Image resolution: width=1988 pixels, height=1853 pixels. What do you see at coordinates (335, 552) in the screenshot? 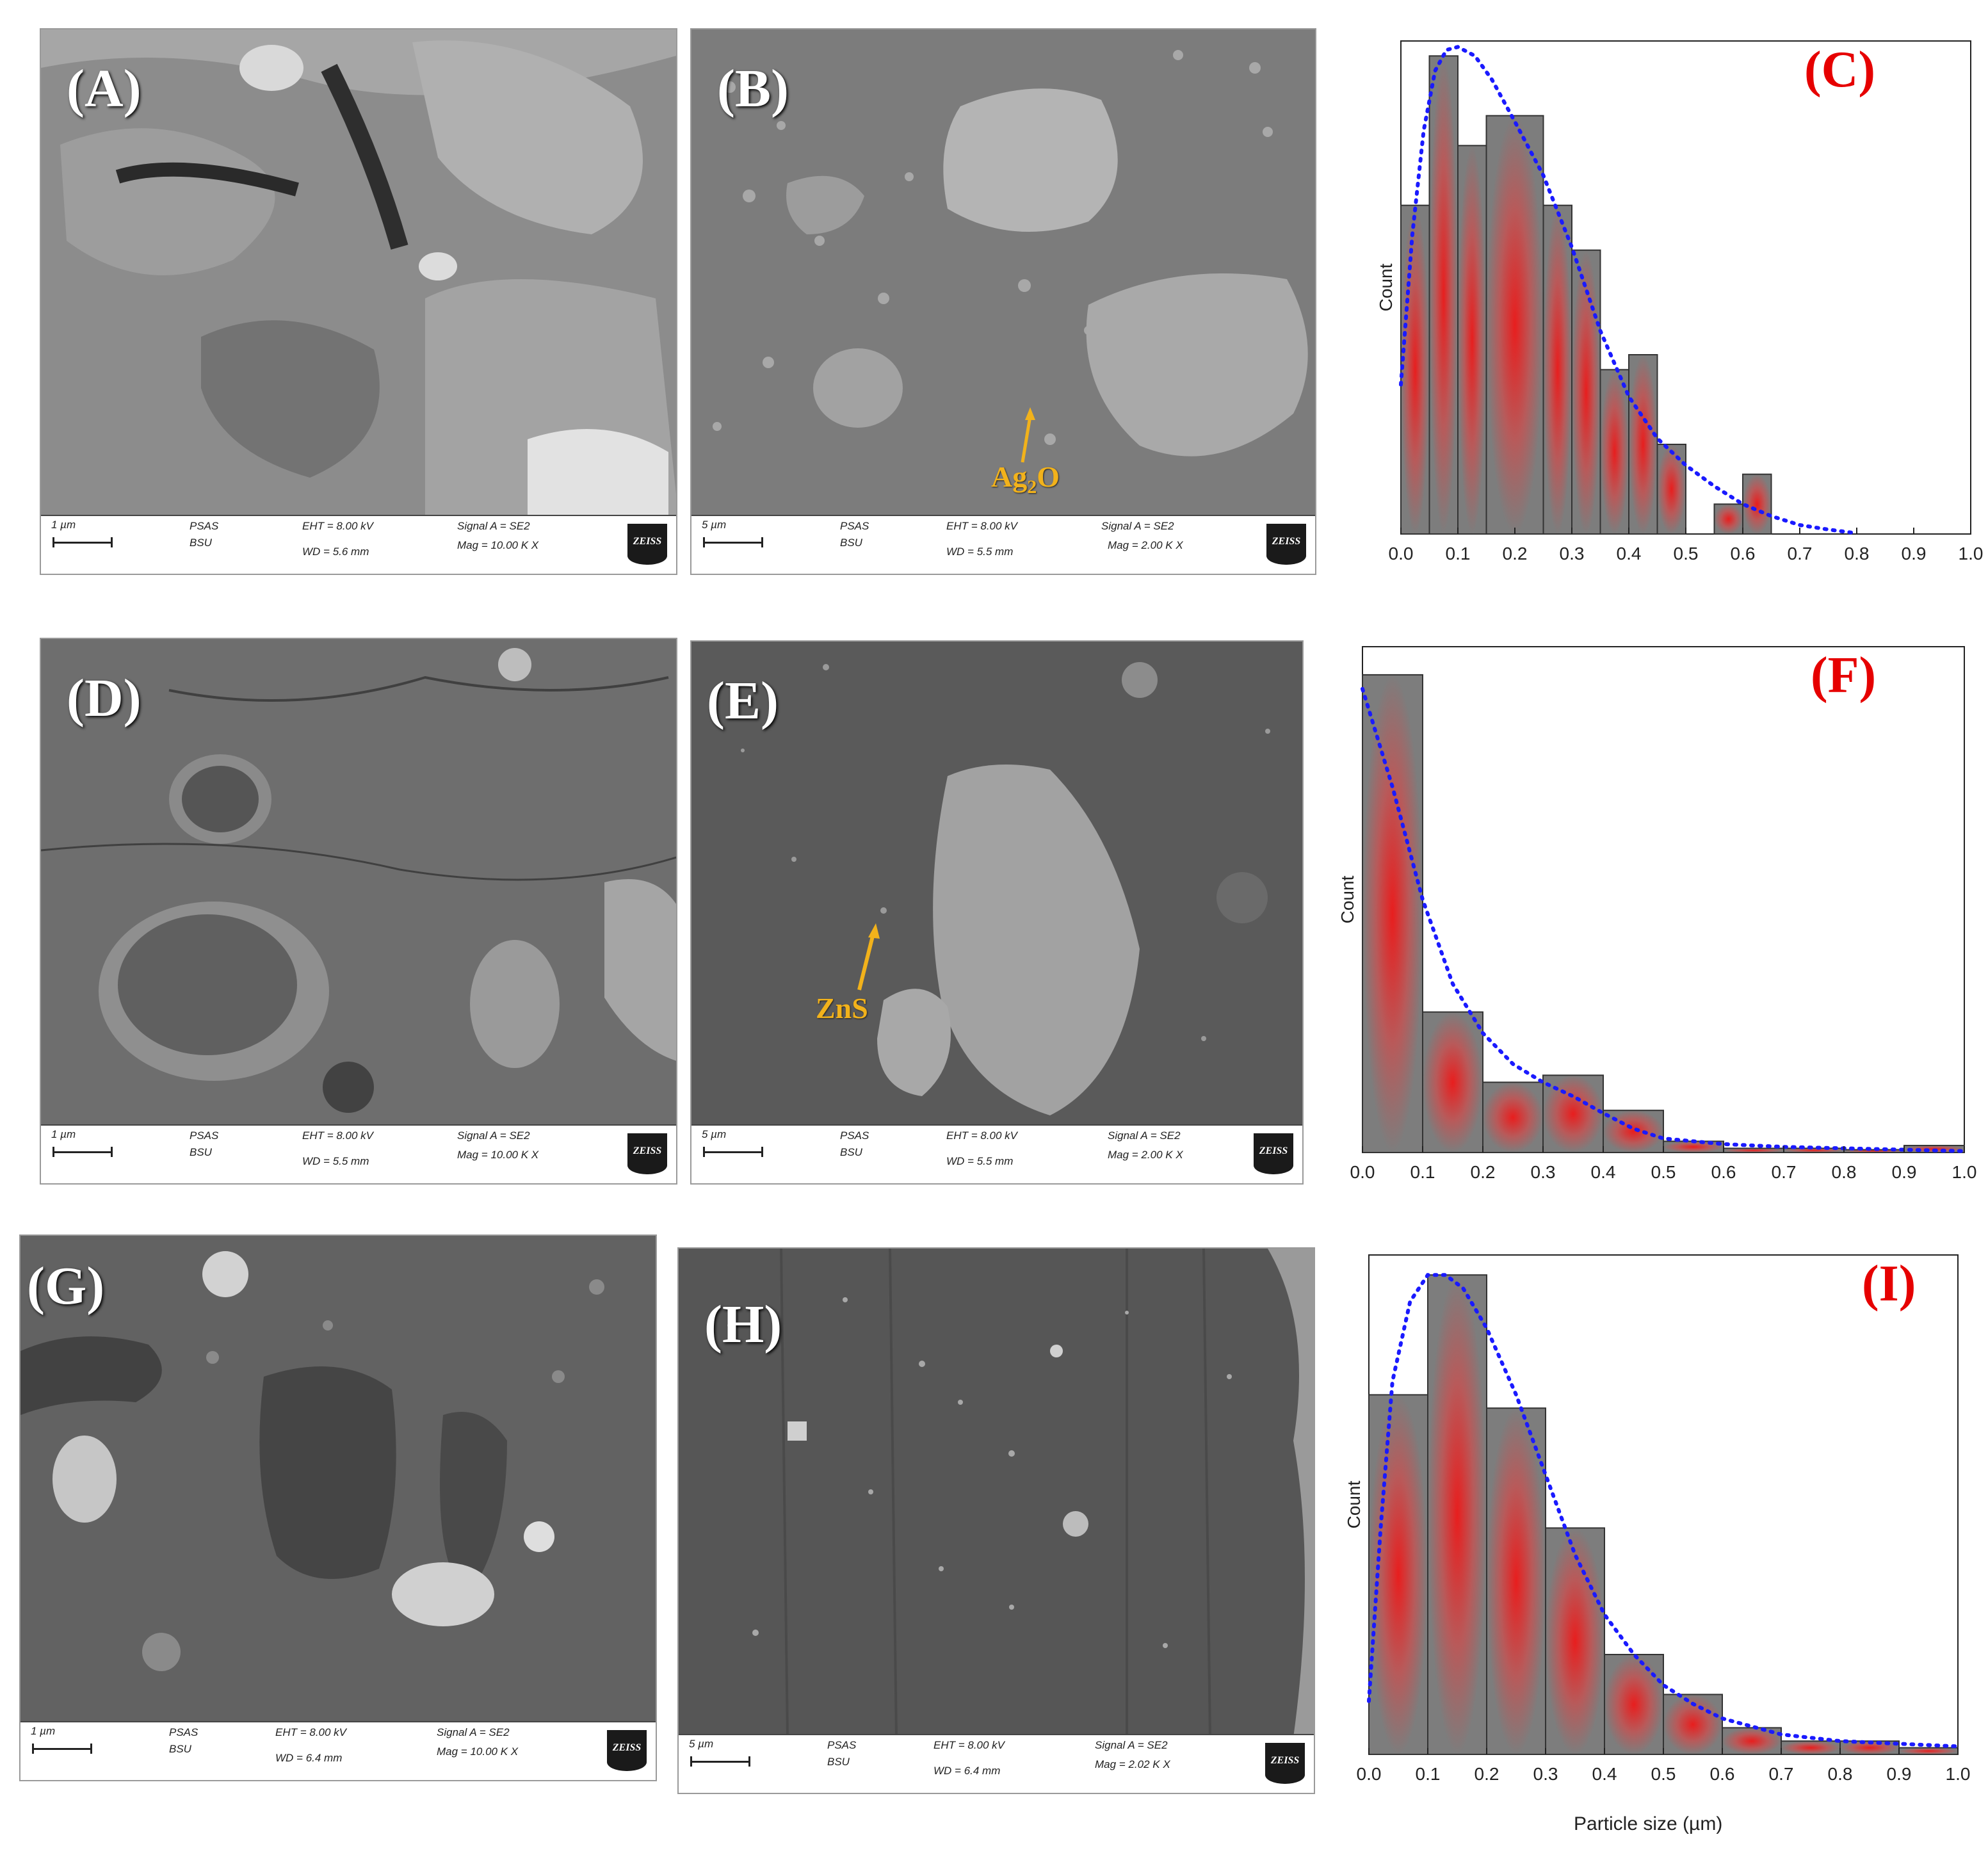
I see `wd-value: WD = 5.6 mm` at bounding box center [335, 552].